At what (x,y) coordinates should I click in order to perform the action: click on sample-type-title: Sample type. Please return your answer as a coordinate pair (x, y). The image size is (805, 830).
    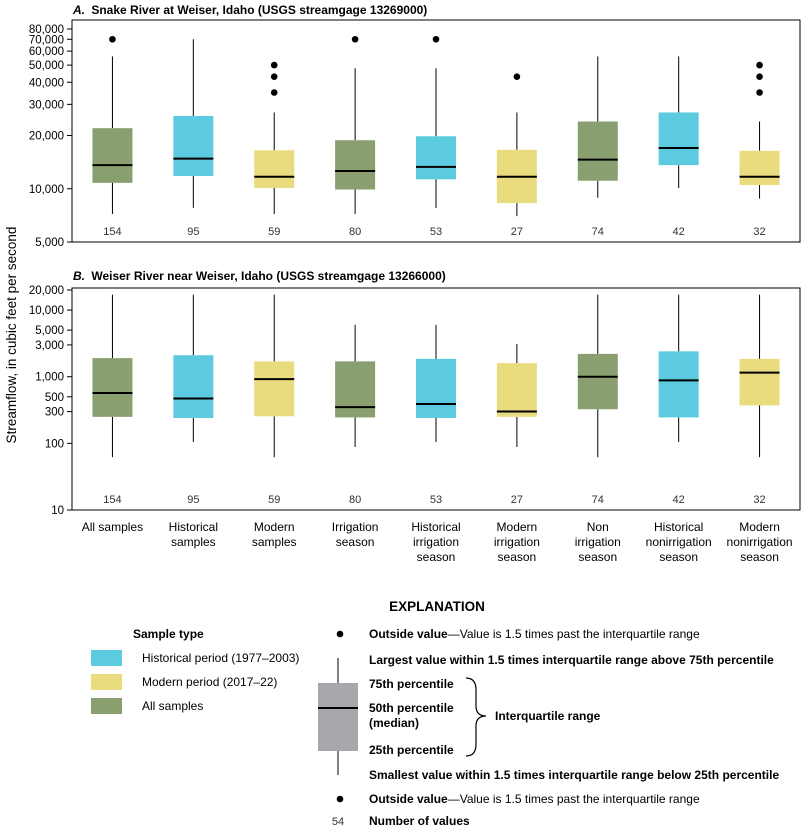
    Looking at the image, I should click on (168, 634).